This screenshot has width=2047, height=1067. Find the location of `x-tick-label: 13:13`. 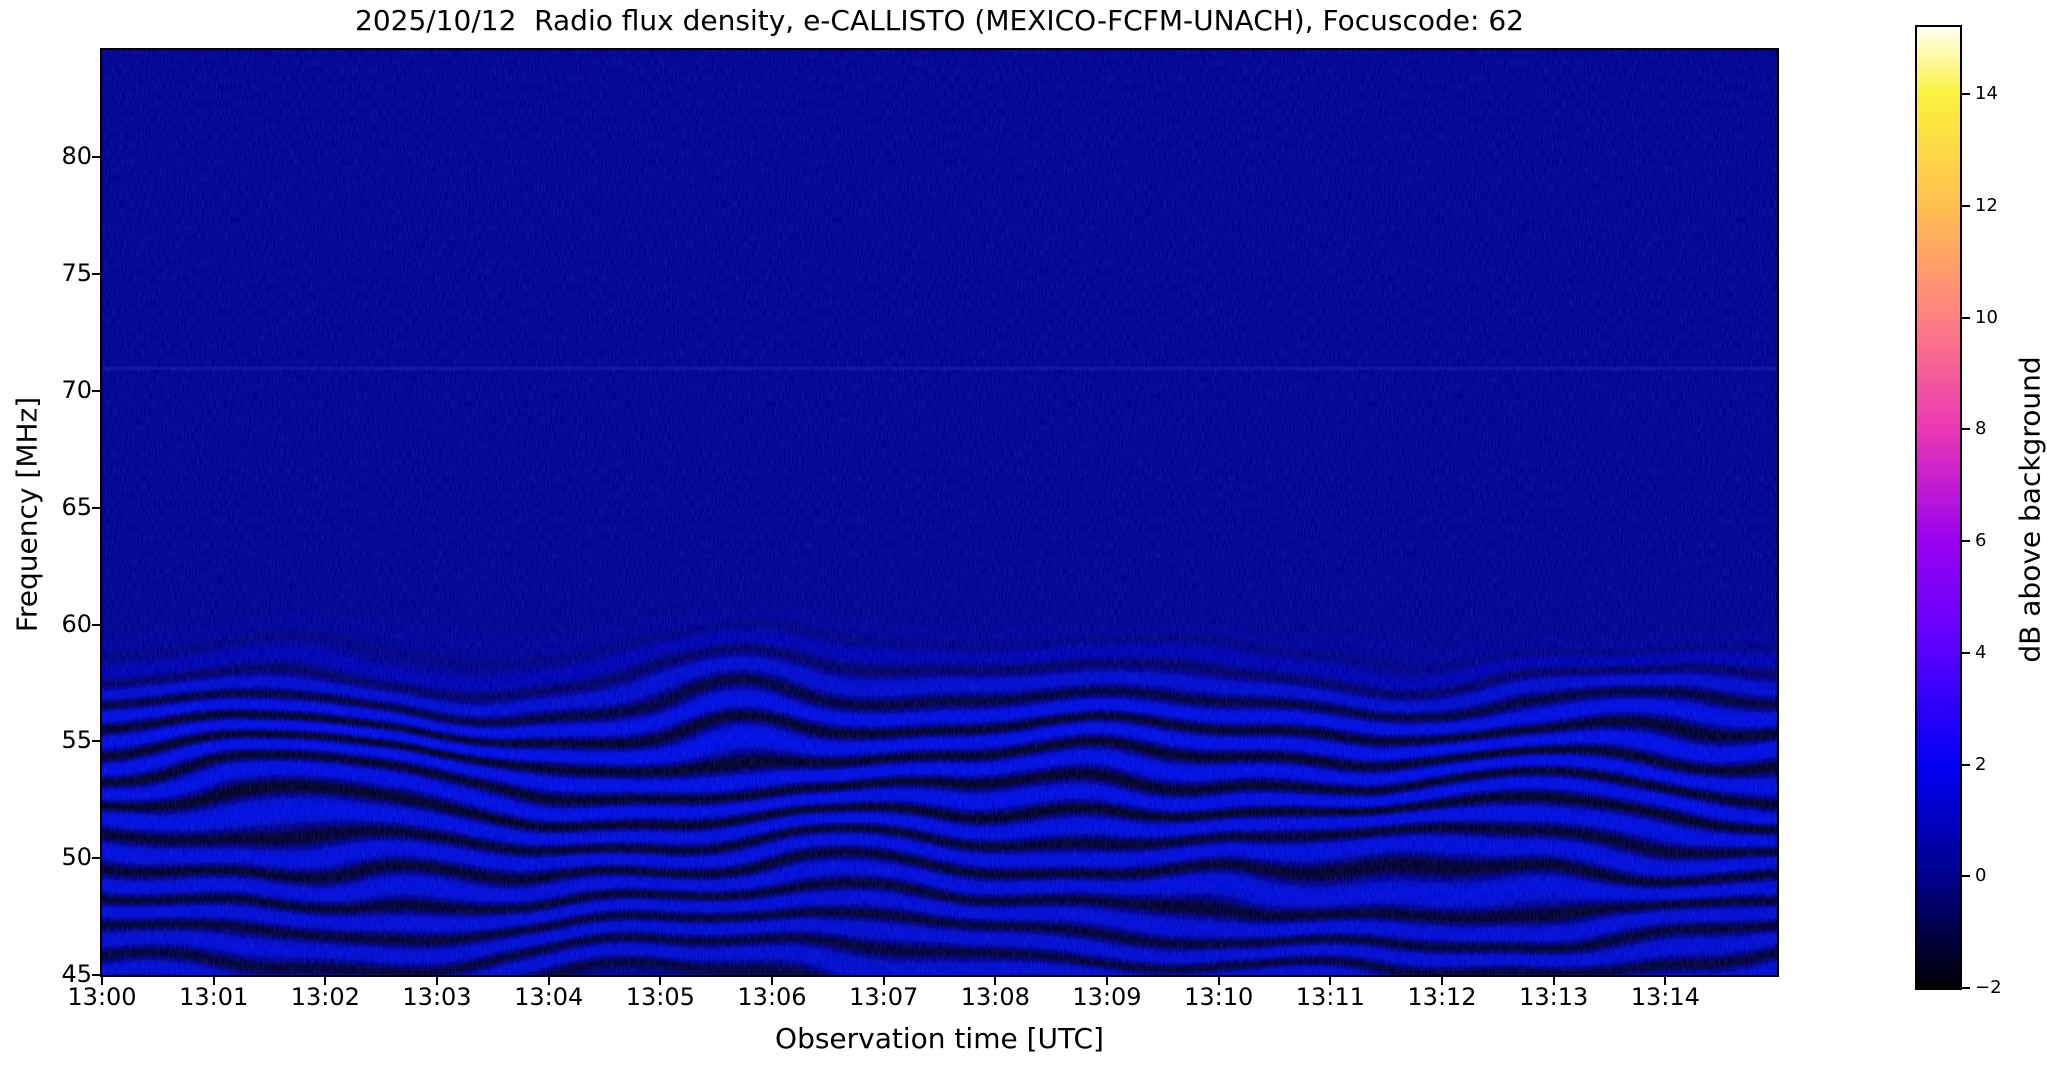

x-tick-label: 13:13 is located at coordinates (1554, 997).